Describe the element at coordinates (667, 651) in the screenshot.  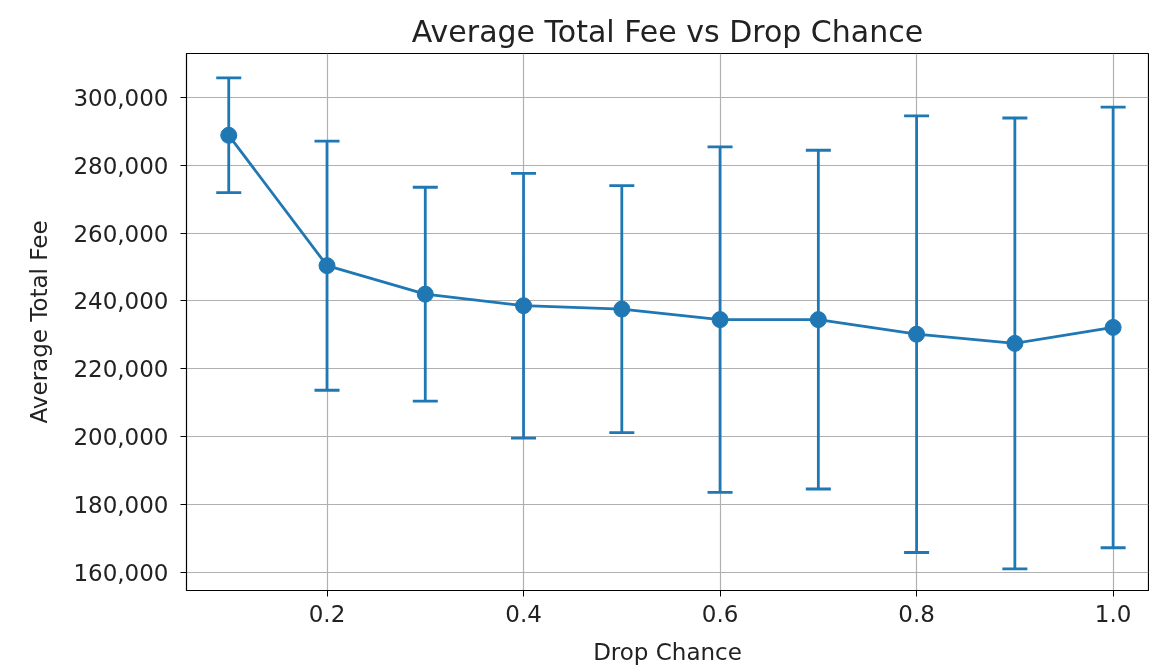
I see `x-axis-title: Drop Chance` at that location.